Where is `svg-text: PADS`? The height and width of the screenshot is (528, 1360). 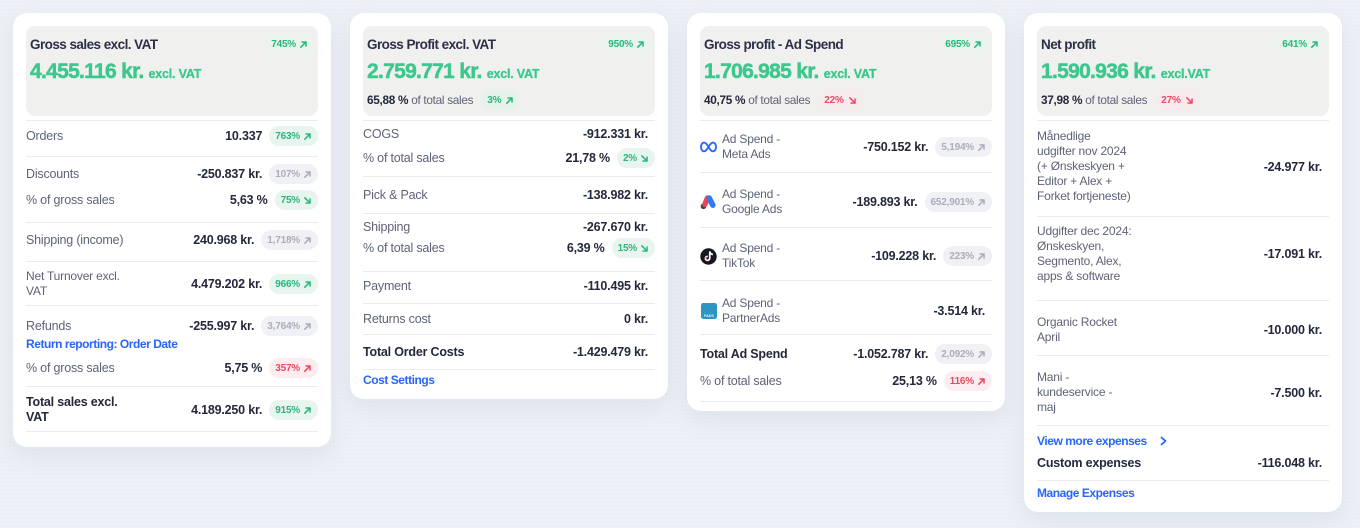 svg-text: PADS is located at coordinates (709, 316).